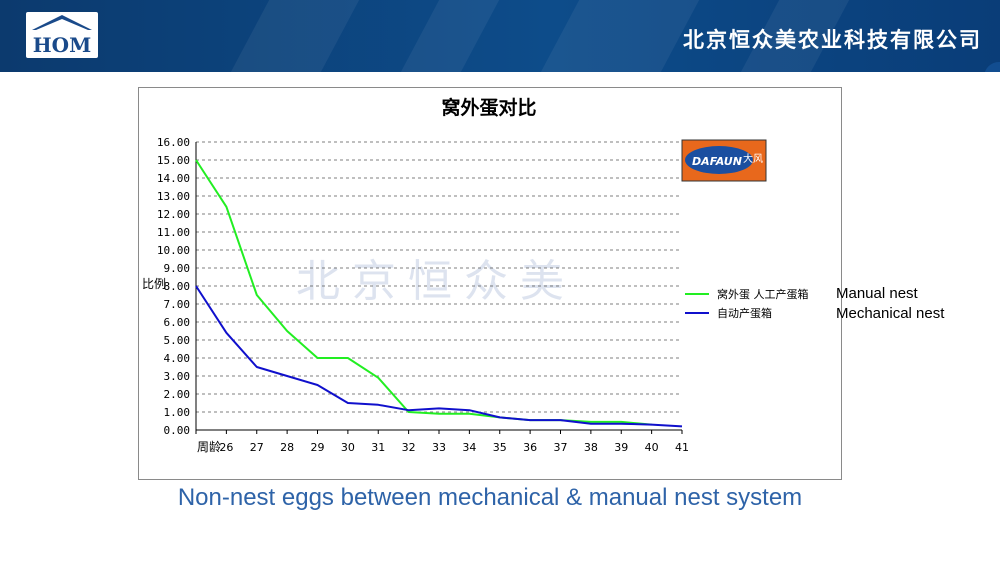 The height and width of the screenshot is (563, 1000). I want to click on y-tick-label: 16.00, so click(173, 142).